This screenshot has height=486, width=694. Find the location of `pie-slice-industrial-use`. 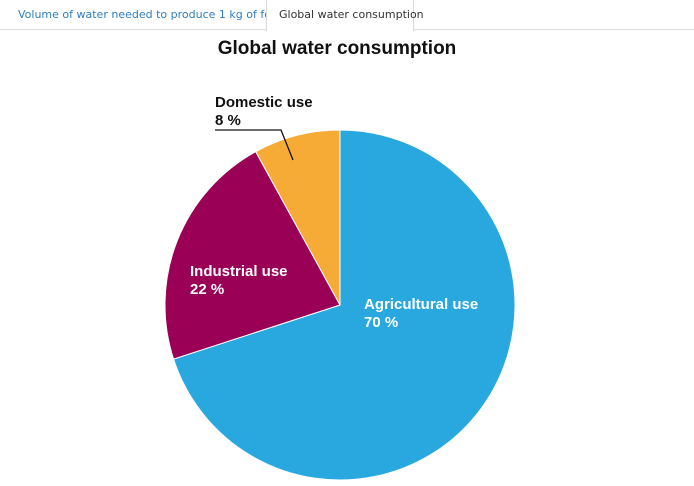

pie-slice-industrial-use is located at coordinates (252, 255).